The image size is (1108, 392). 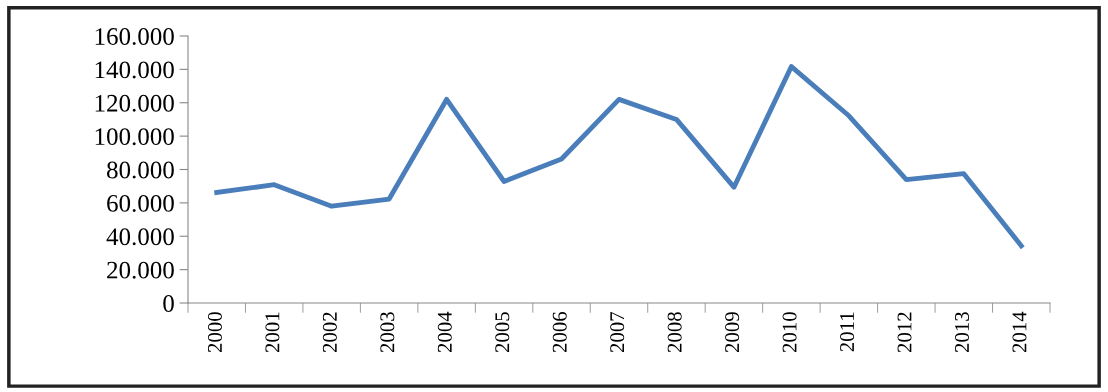 I want to click on x-tick-label: 2004, so click(x=444, y=332).